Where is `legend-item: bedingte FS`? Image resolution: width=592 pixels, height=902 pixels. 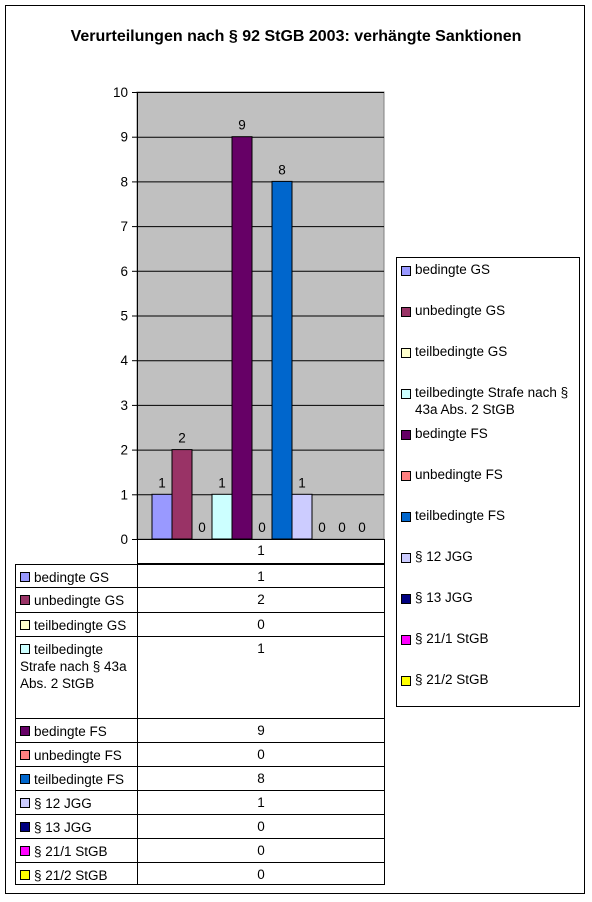
legend-item: bedingte FS is located at coordinates (489, 433).